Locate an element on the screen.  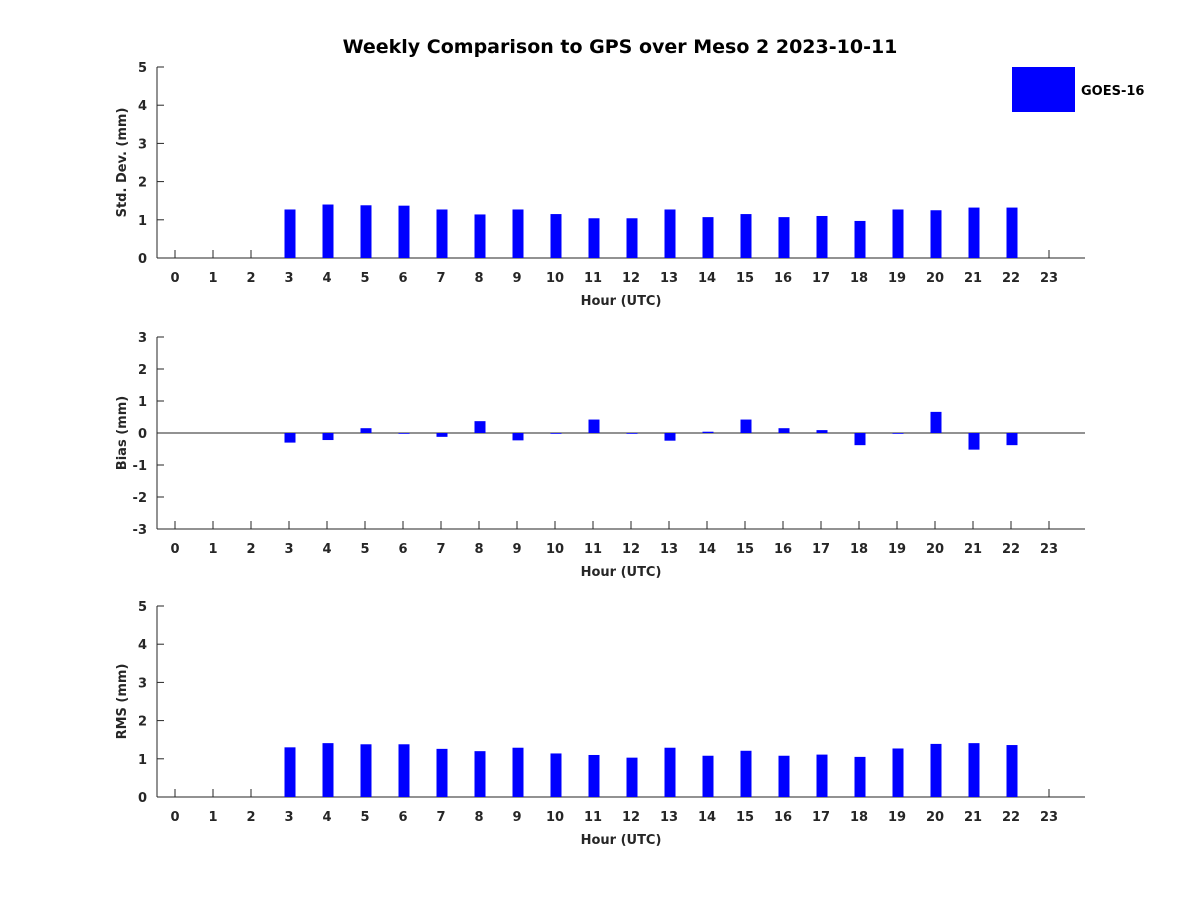
x-tick-label: 3 is located at coordinates (288, 549).